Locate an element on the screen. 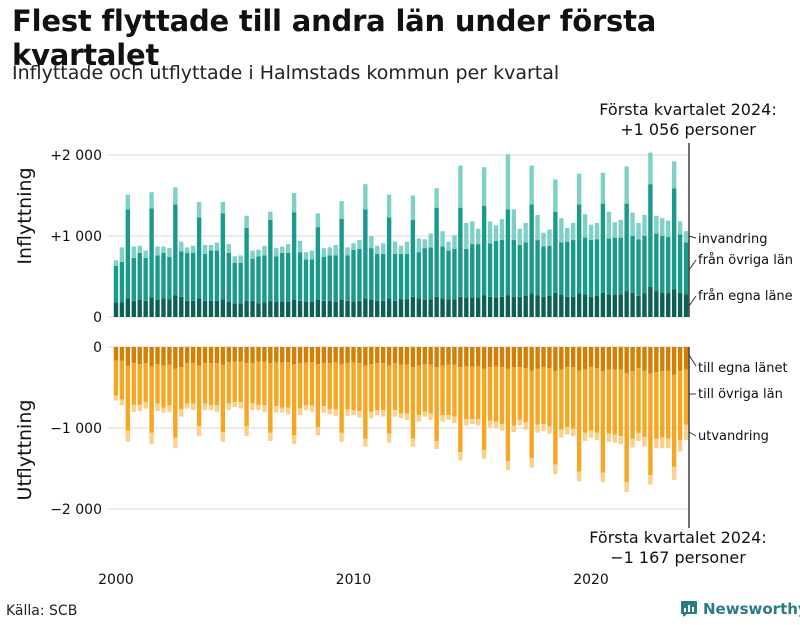 Image resolution: width=800 pixels, height=625 pixels. y-tick-label: −1 000 is located at coordinates (76, 429).